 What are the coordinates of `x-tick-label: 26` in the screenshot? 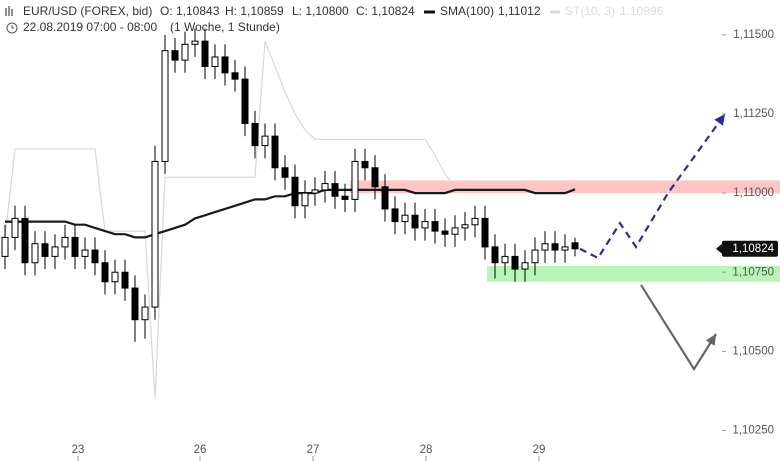 It's located at (200, 450).